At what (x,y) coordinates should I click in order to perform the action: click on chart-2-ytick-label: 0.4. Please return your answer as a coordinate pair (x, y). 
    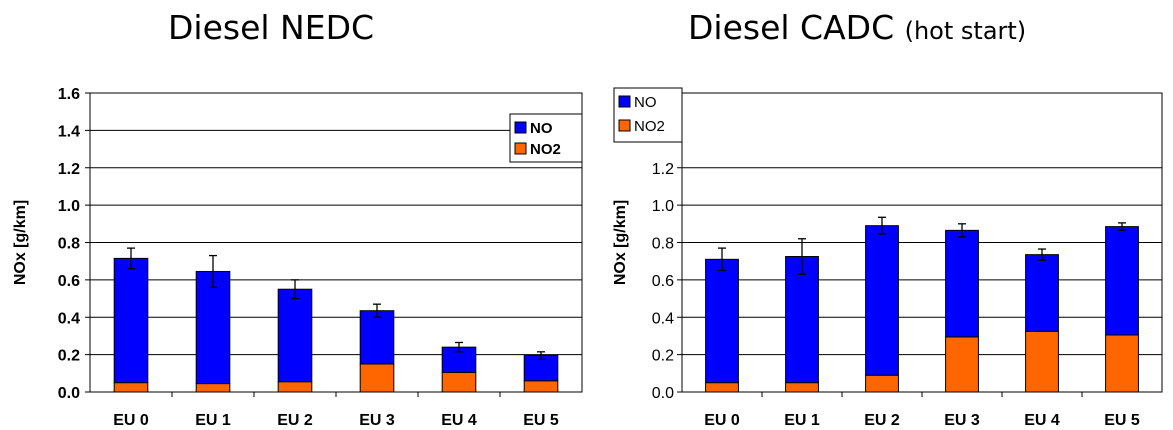
    Looking at the image, I should click on (663, 318).